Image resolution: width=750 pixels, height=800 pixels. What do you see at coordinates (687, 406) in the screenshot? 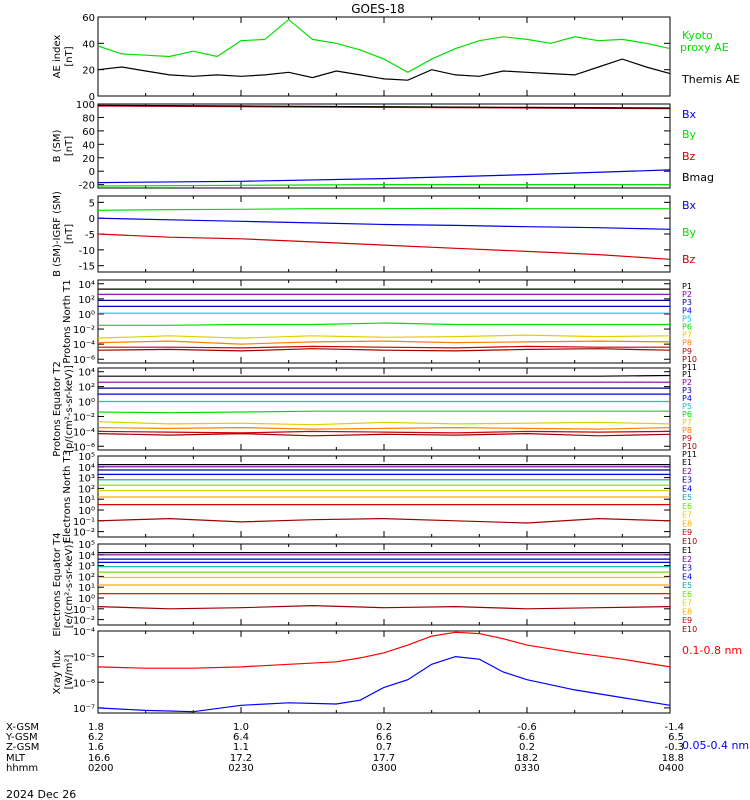
I see `legend-entry: P5` at bounding box center [687, 406].